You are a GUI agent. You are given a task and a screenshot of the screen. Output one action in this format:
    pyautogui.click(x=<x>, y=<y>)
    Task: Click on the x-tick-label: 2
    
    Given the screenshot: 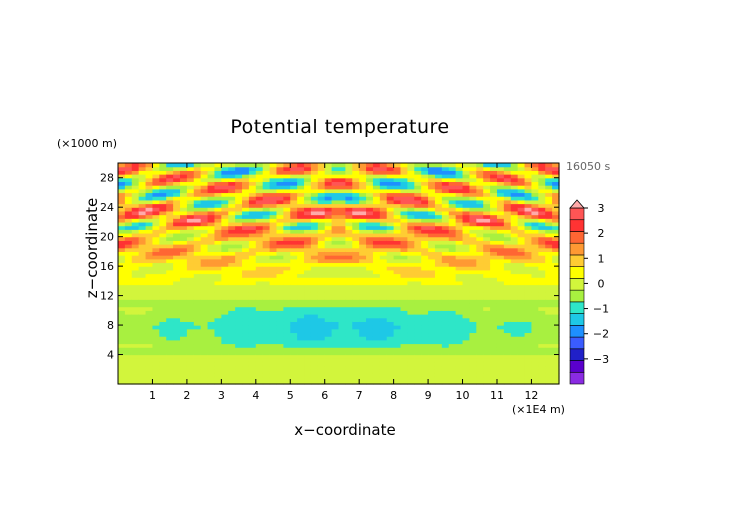 What is the action you would take?
    pyautogui.click(x=186, y=395)
    